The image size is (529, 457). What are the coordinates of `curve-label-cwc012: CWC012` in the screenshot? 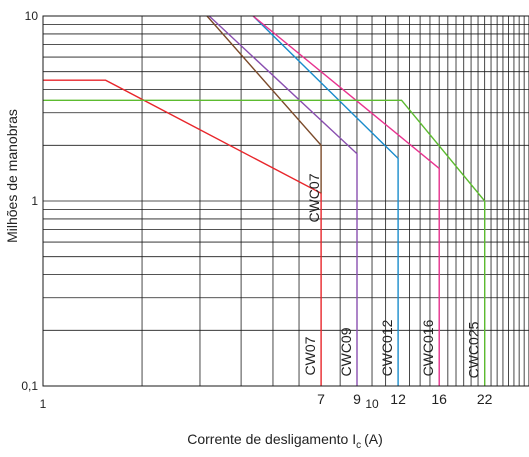 It's located at (387, 347).